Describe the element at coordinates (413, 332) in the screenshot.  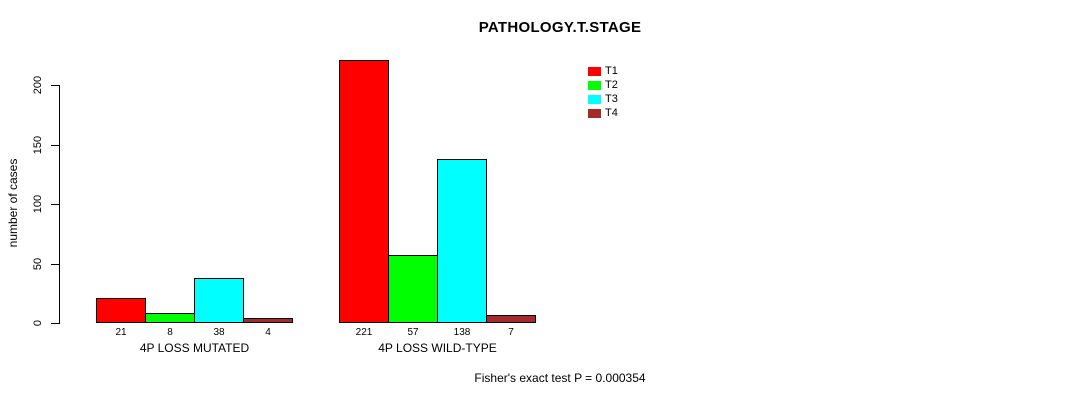
I see `bar-value-label: 57` at that location.